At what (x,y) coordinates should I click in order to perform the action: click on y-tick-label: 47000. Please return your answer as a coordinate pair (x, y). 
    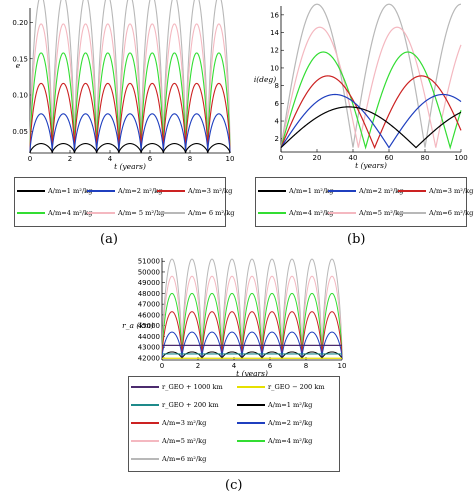
    Looking at the image, I should click on (149, 305).